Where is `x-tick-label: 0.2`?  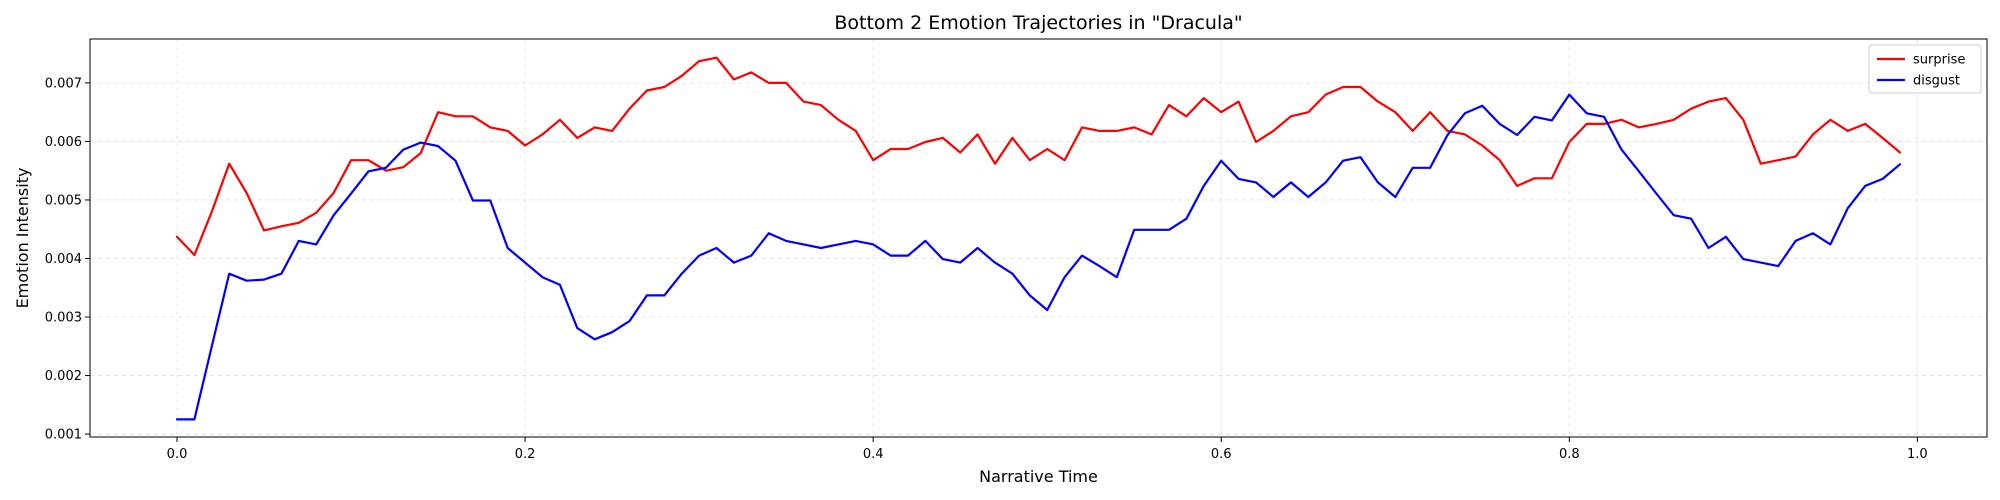
x-tick-label: 0.2 is located at coordinates (525, 454).